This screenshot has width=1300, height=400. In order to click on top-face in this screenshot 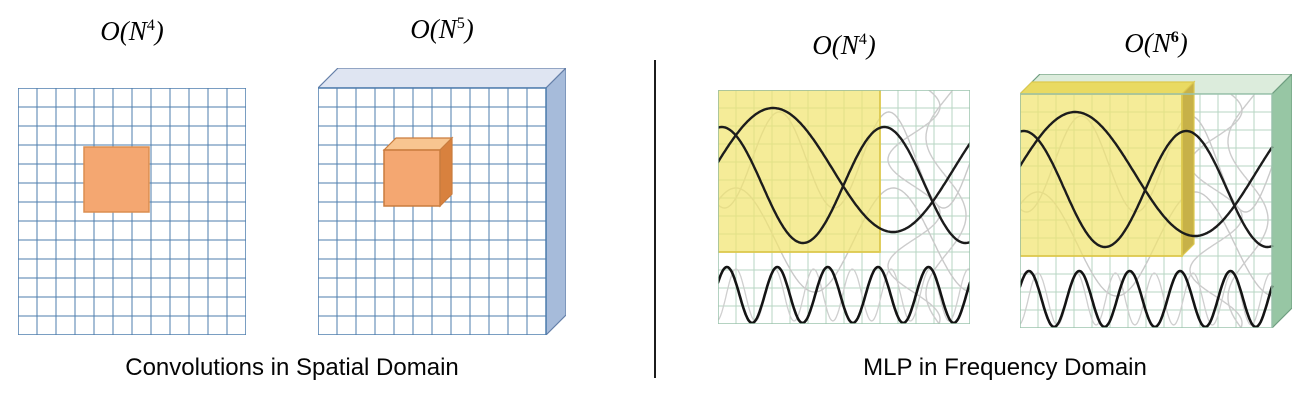, I will do `click(442, 78)`.